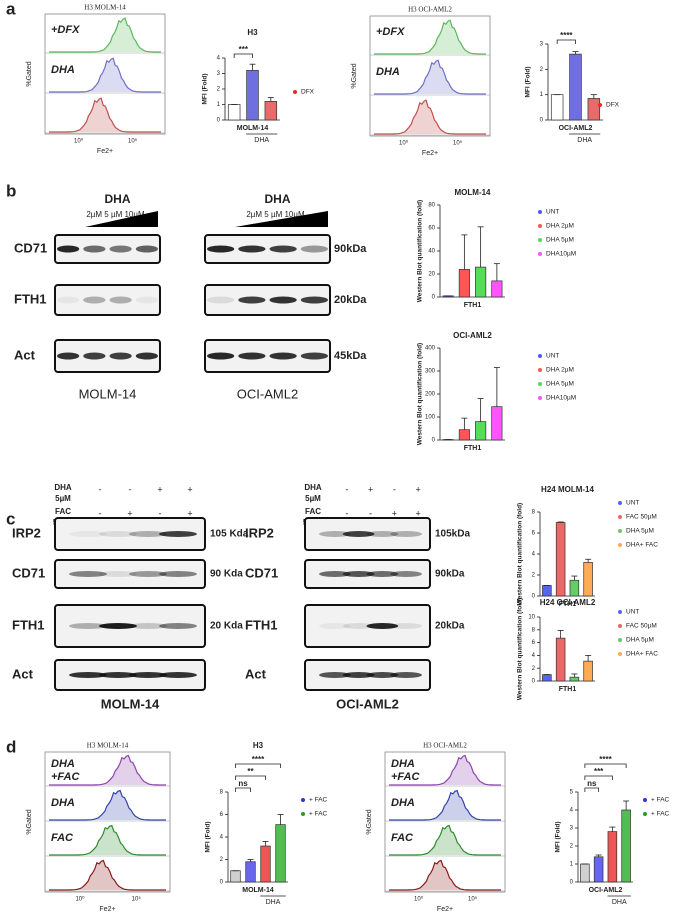 Image resolution: width=685 pixels, height=912 pixels. Describe the element at coordinates (229, 534) in the screenshot. I see `blot-size: 105 Kda` at that location.